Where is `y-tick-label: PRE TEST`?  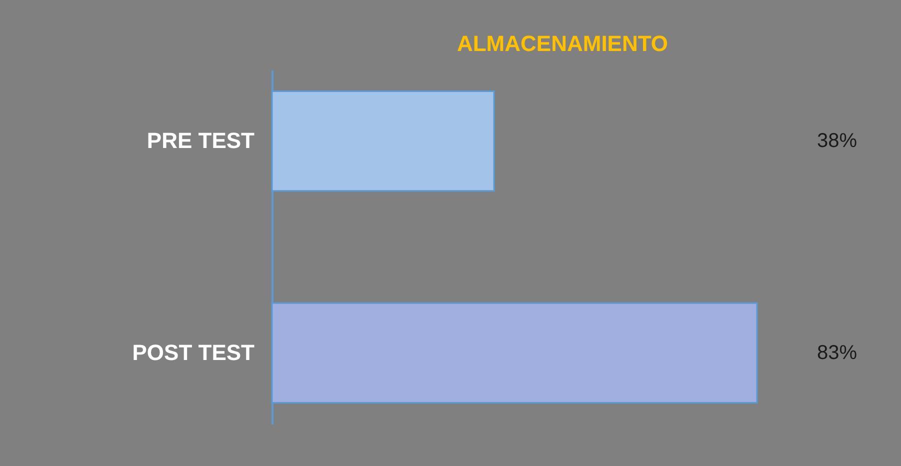 y-tick-label: PRE TEST is located at coordinates (201, 141).